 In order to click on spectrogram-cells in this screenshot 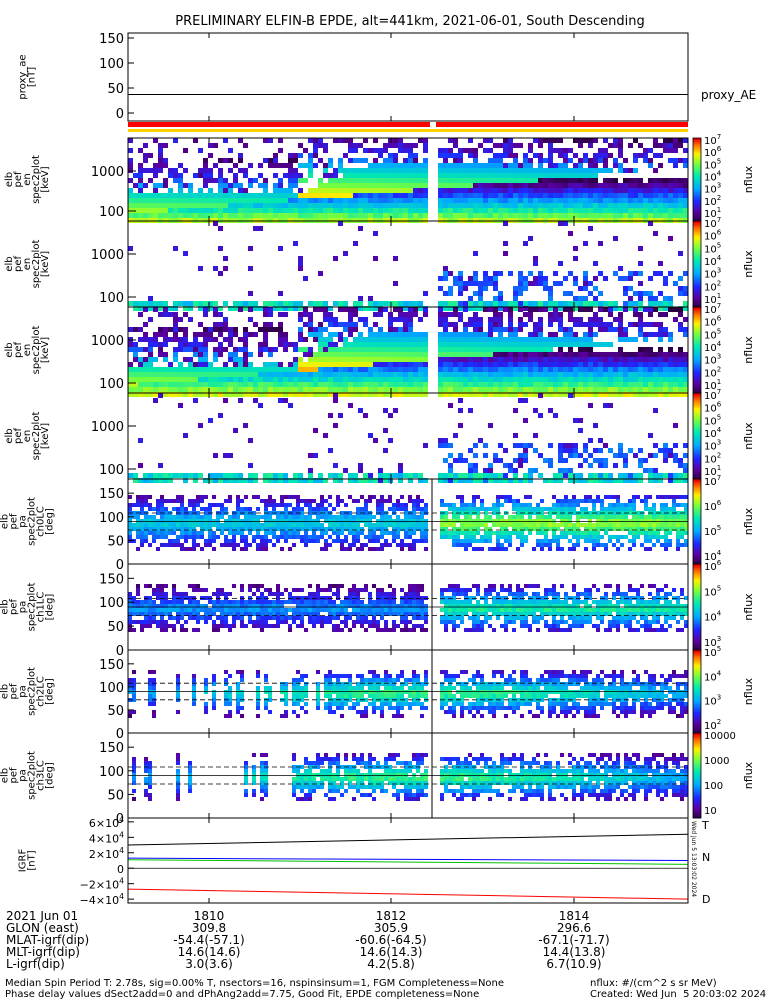, I will do `click(408, 180)`.